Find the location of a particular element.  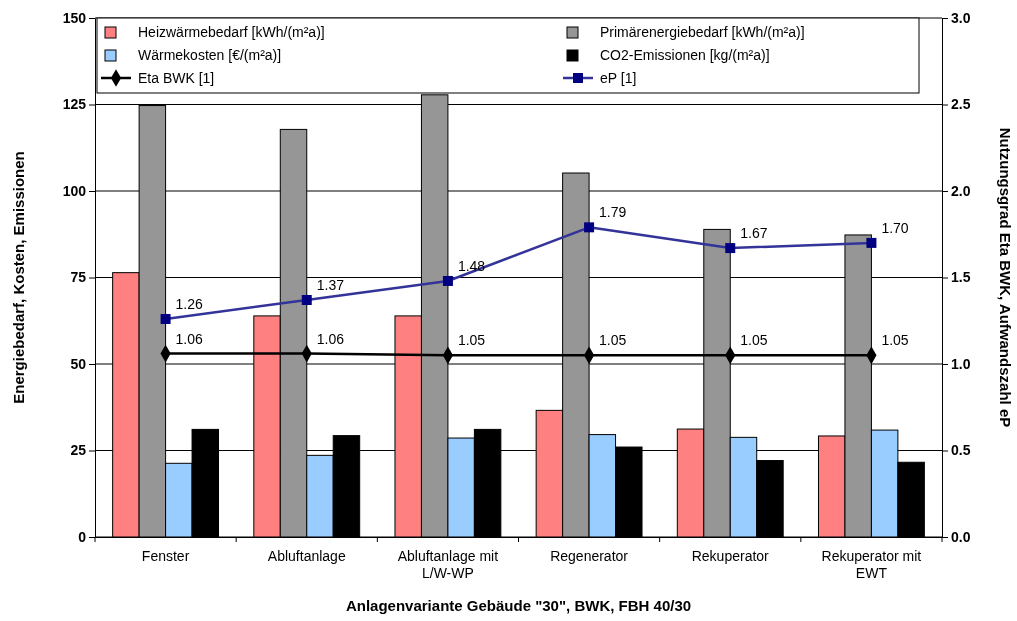

y2-tick-label: 1.5 is located at coordinates (961, 277).